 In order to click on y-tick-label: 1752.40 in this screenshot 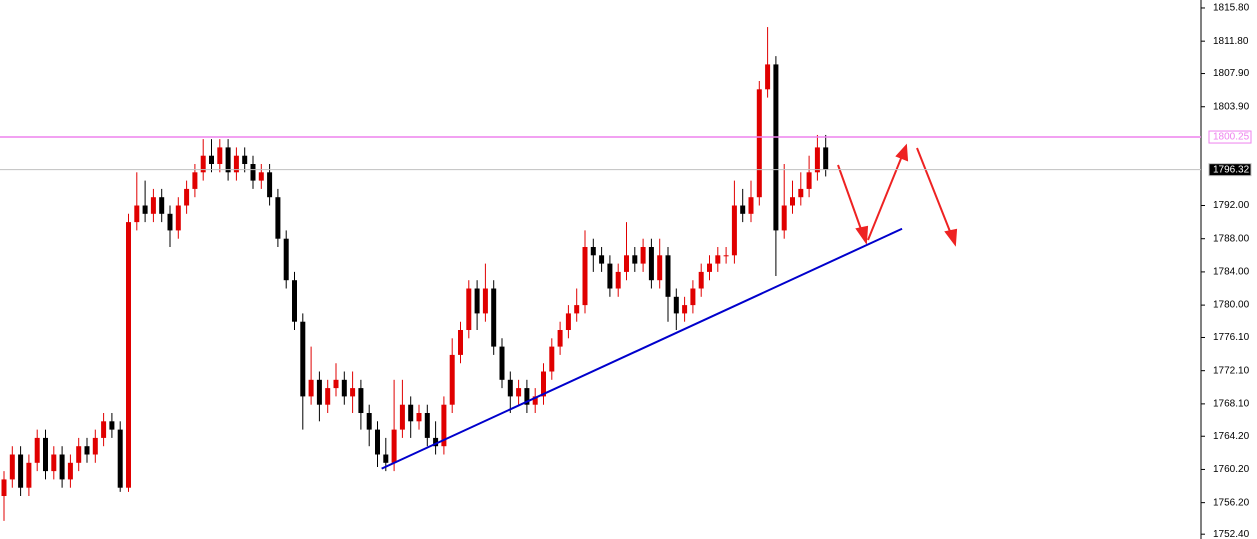, I will do `click(1231, 534)`.